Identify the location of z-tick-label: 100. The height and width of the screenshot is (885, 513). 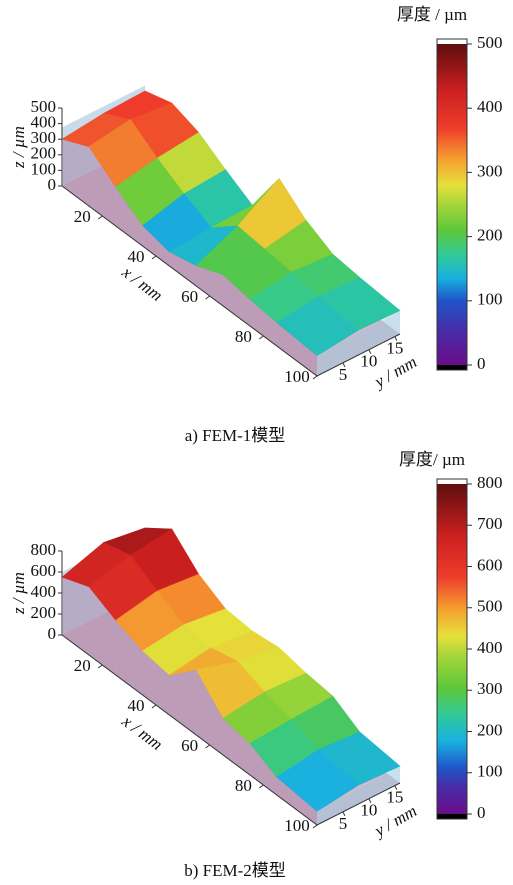
(44, 168).